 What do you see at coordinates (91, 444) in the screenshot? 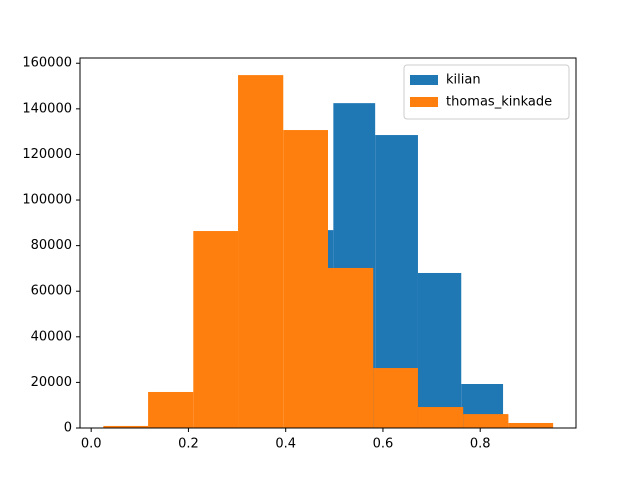
I see `x-tick-label: 0.0` at bounding box center [91, 444].